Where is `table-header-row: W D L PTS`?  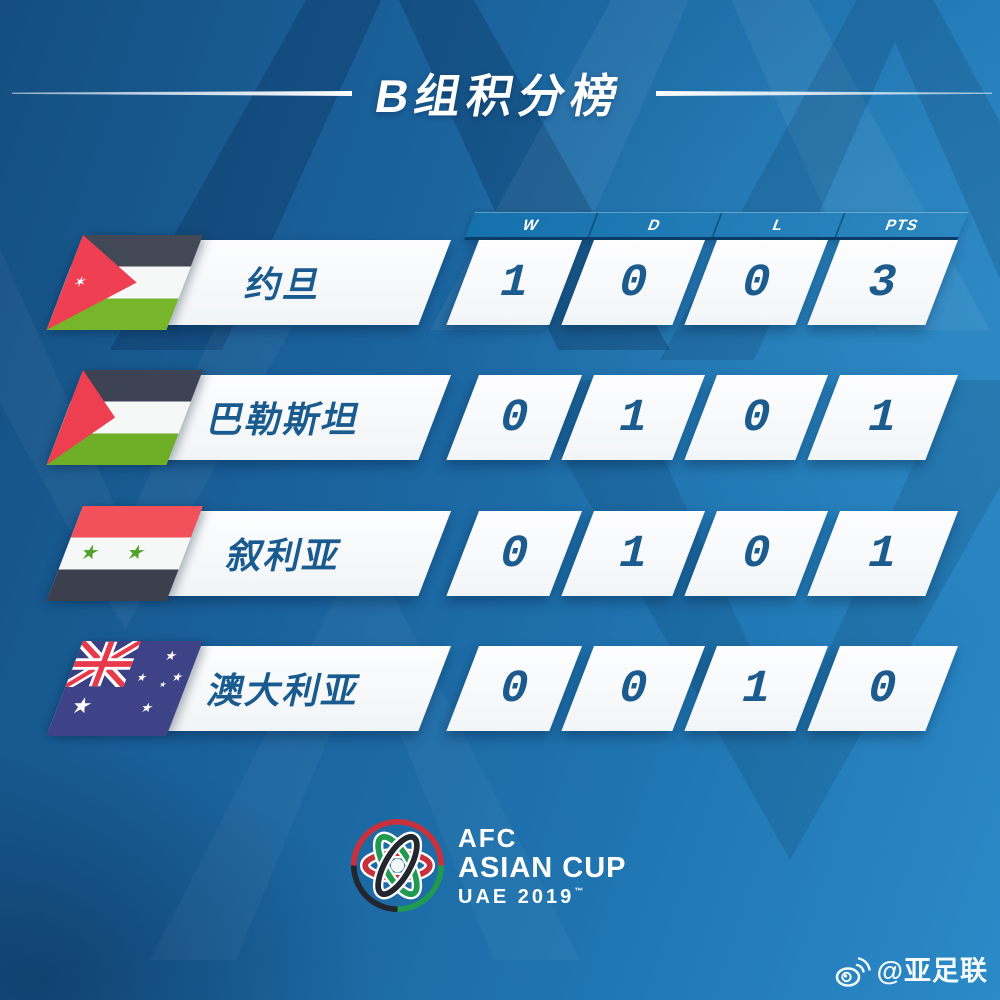 table-header-row: W D L PTS is located at coordinates (716, 226).